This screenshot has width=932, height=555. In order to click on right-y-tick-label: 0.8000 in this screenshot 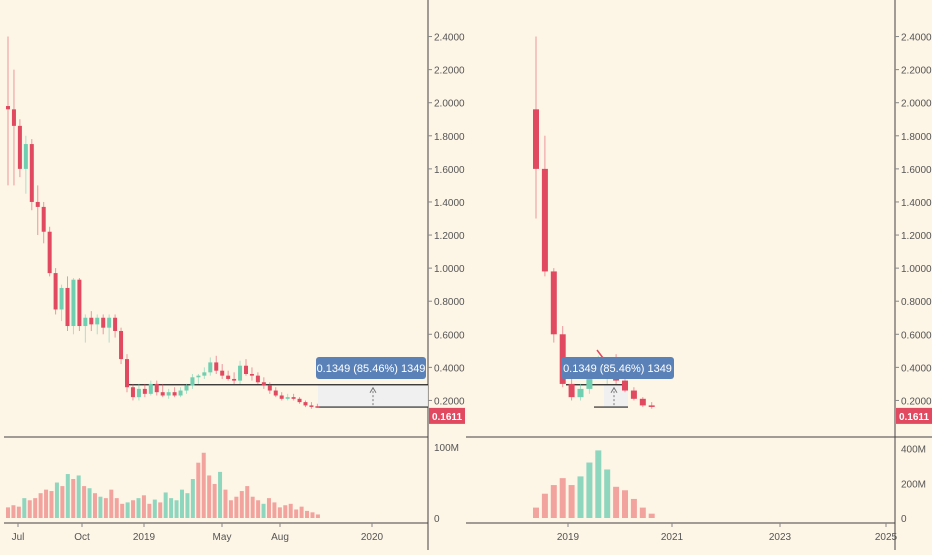, I will do `click(916, 302)`.